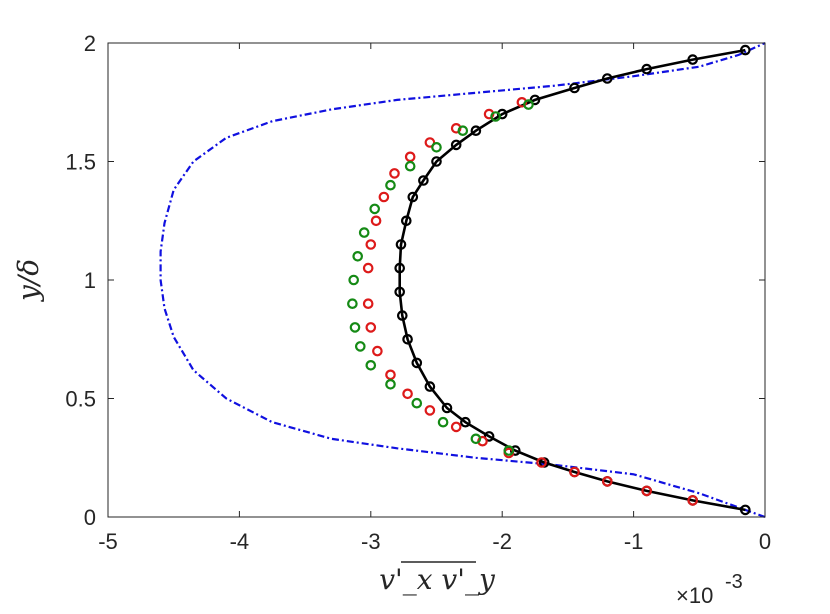 The image size is (830, 614). I want to click on y-tick-label: 1, so click(90, 280).